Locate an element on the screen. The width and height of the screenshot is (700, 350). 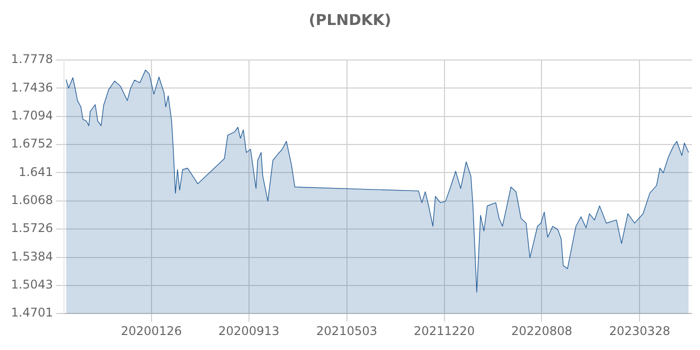
y-tick-label: 1.641 is located at coordinates (35, 171).